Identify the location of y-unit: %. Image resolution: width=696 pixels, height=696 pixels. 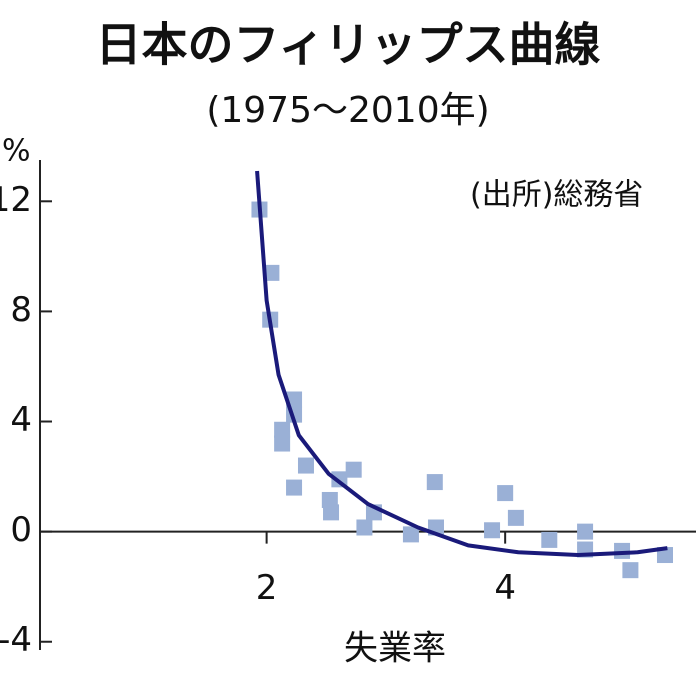
(16, 151).